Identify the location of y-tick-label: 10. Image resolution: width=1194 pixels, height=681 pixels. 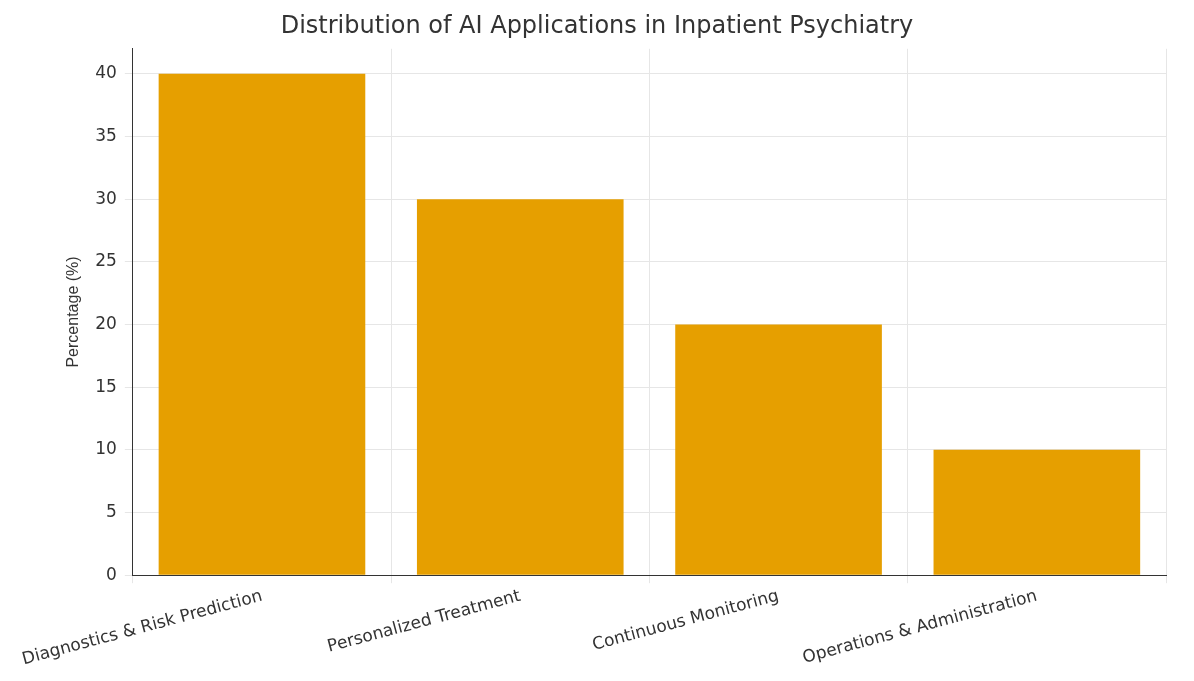
(106, 448).